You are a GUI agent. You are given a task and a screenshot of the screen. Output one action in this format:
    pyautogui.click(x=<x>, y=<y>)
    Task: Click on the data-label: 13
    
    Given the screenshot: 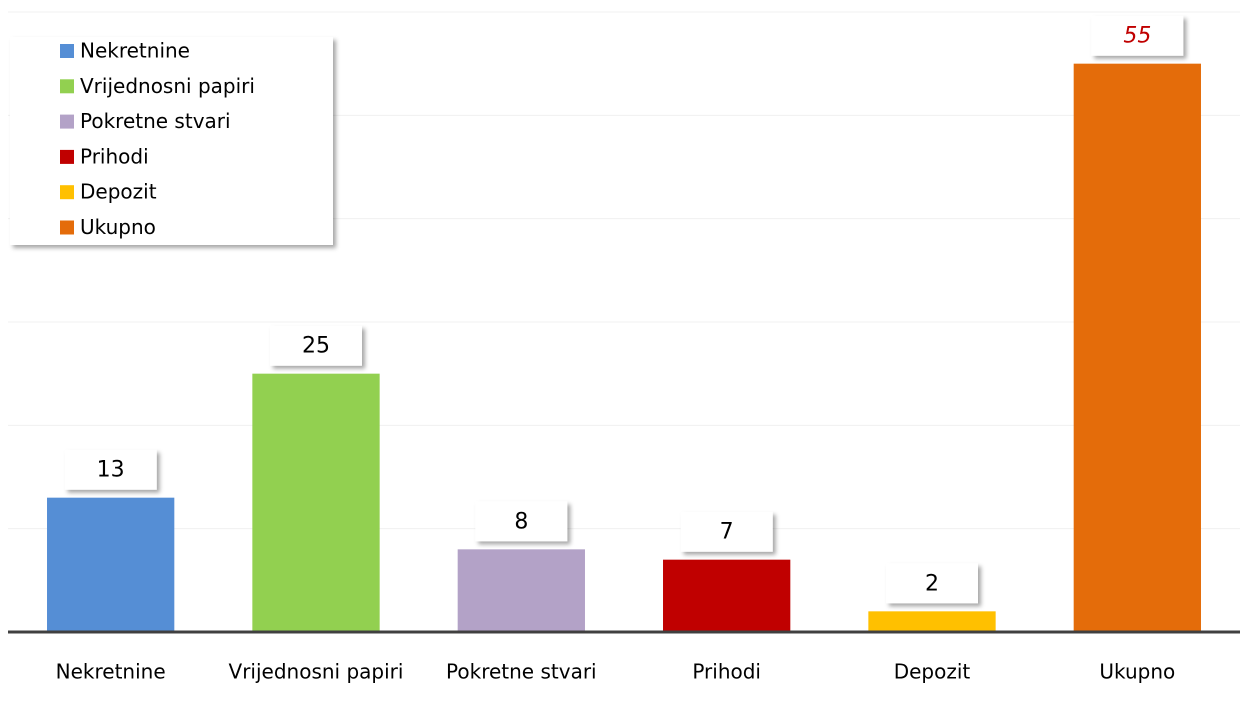 What is the action you would take?
    pyautogui.click(x=111, y=470)
    